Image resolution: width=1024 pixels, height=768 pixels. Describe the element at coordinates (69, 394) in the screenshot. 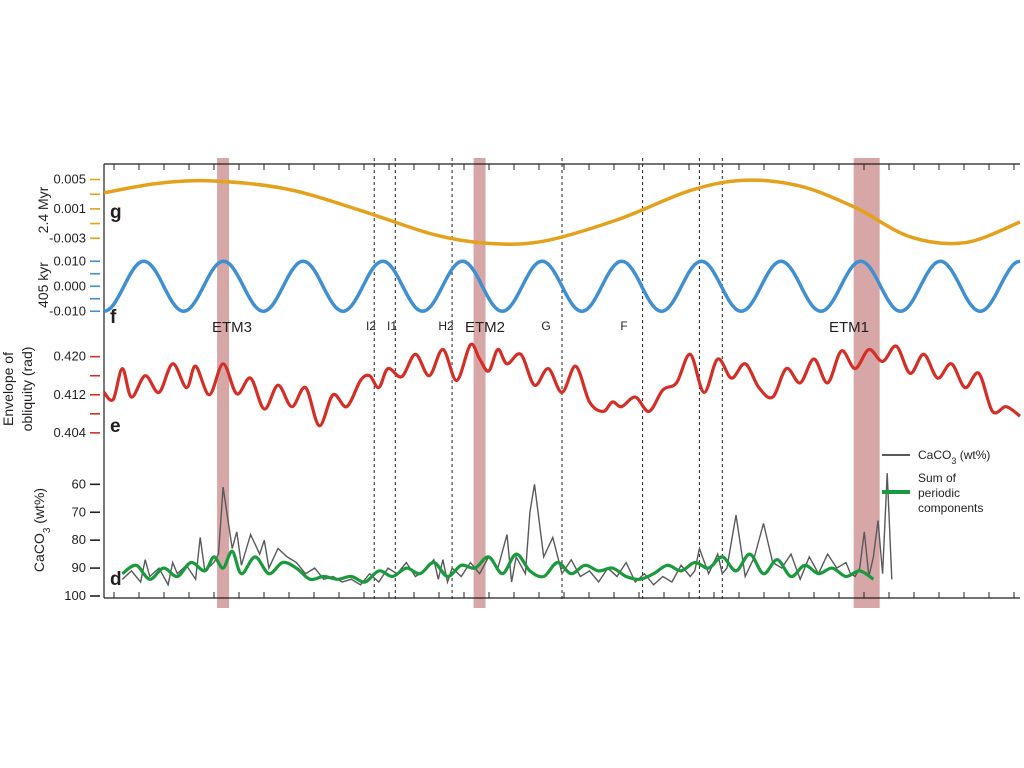

I see `ytick-label-e-1: 0.412` at that location.